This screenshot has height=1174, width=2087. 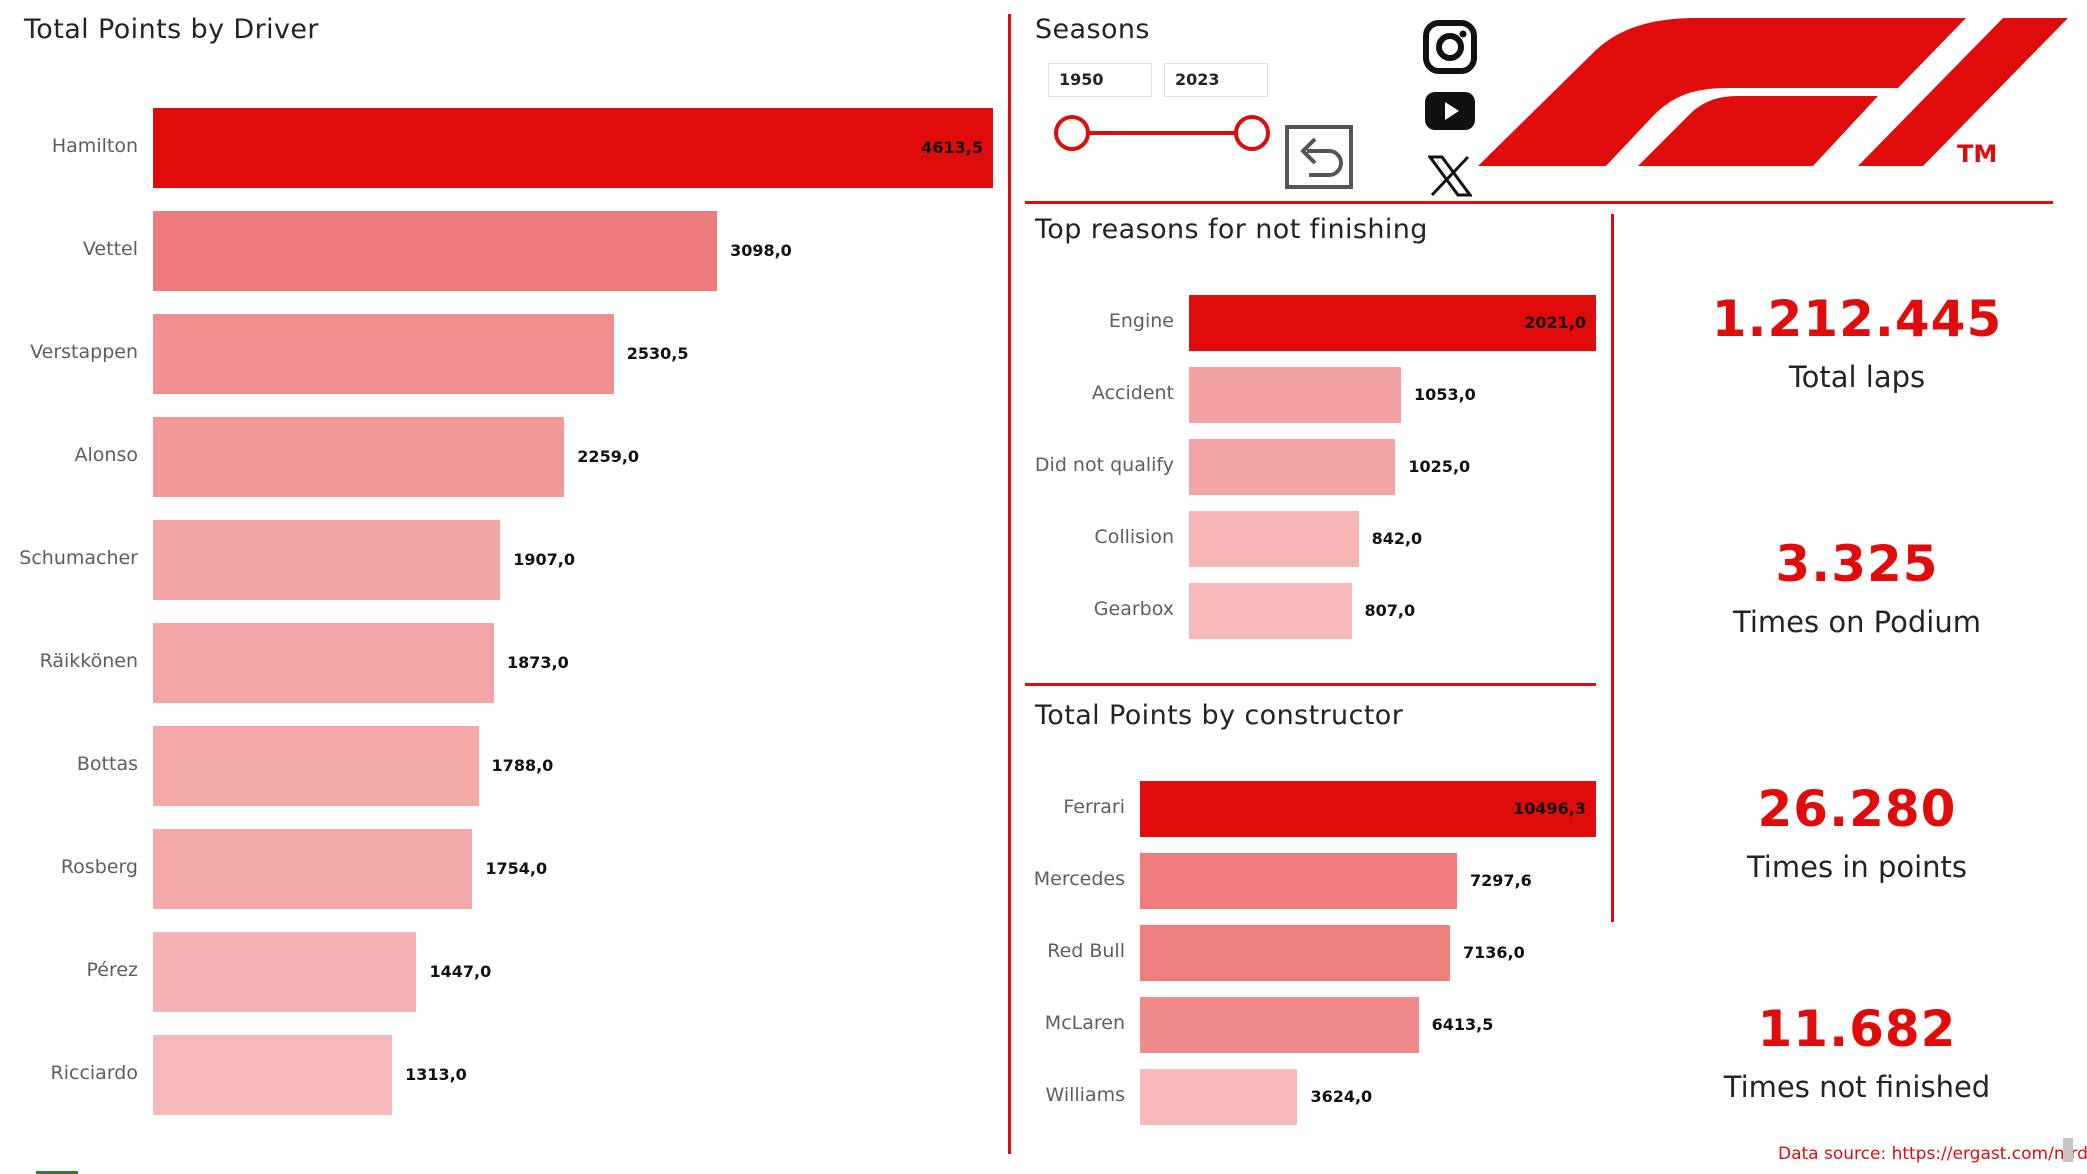 What do you see at coordinates (1084, 1023) in the screenshot?
I see `constructor-category-label: McLaren` at bounding box center [1084, 1023].